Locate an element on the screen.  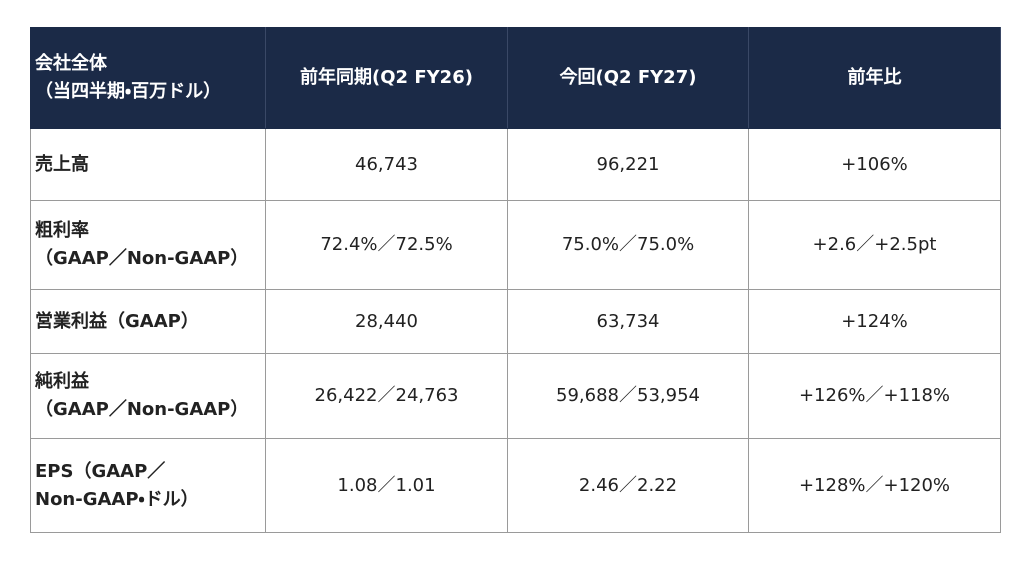
table-row: 営業利益（GAAP） 28,440 63,734 +124% is located at coordinates (515, 321).